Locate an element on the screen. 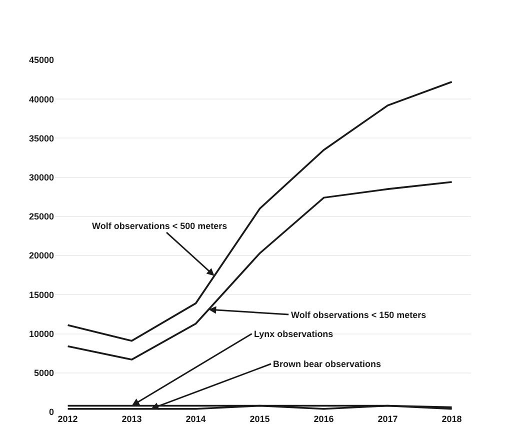  y-tick-label: 30000 is located at coordinates (41, 177).